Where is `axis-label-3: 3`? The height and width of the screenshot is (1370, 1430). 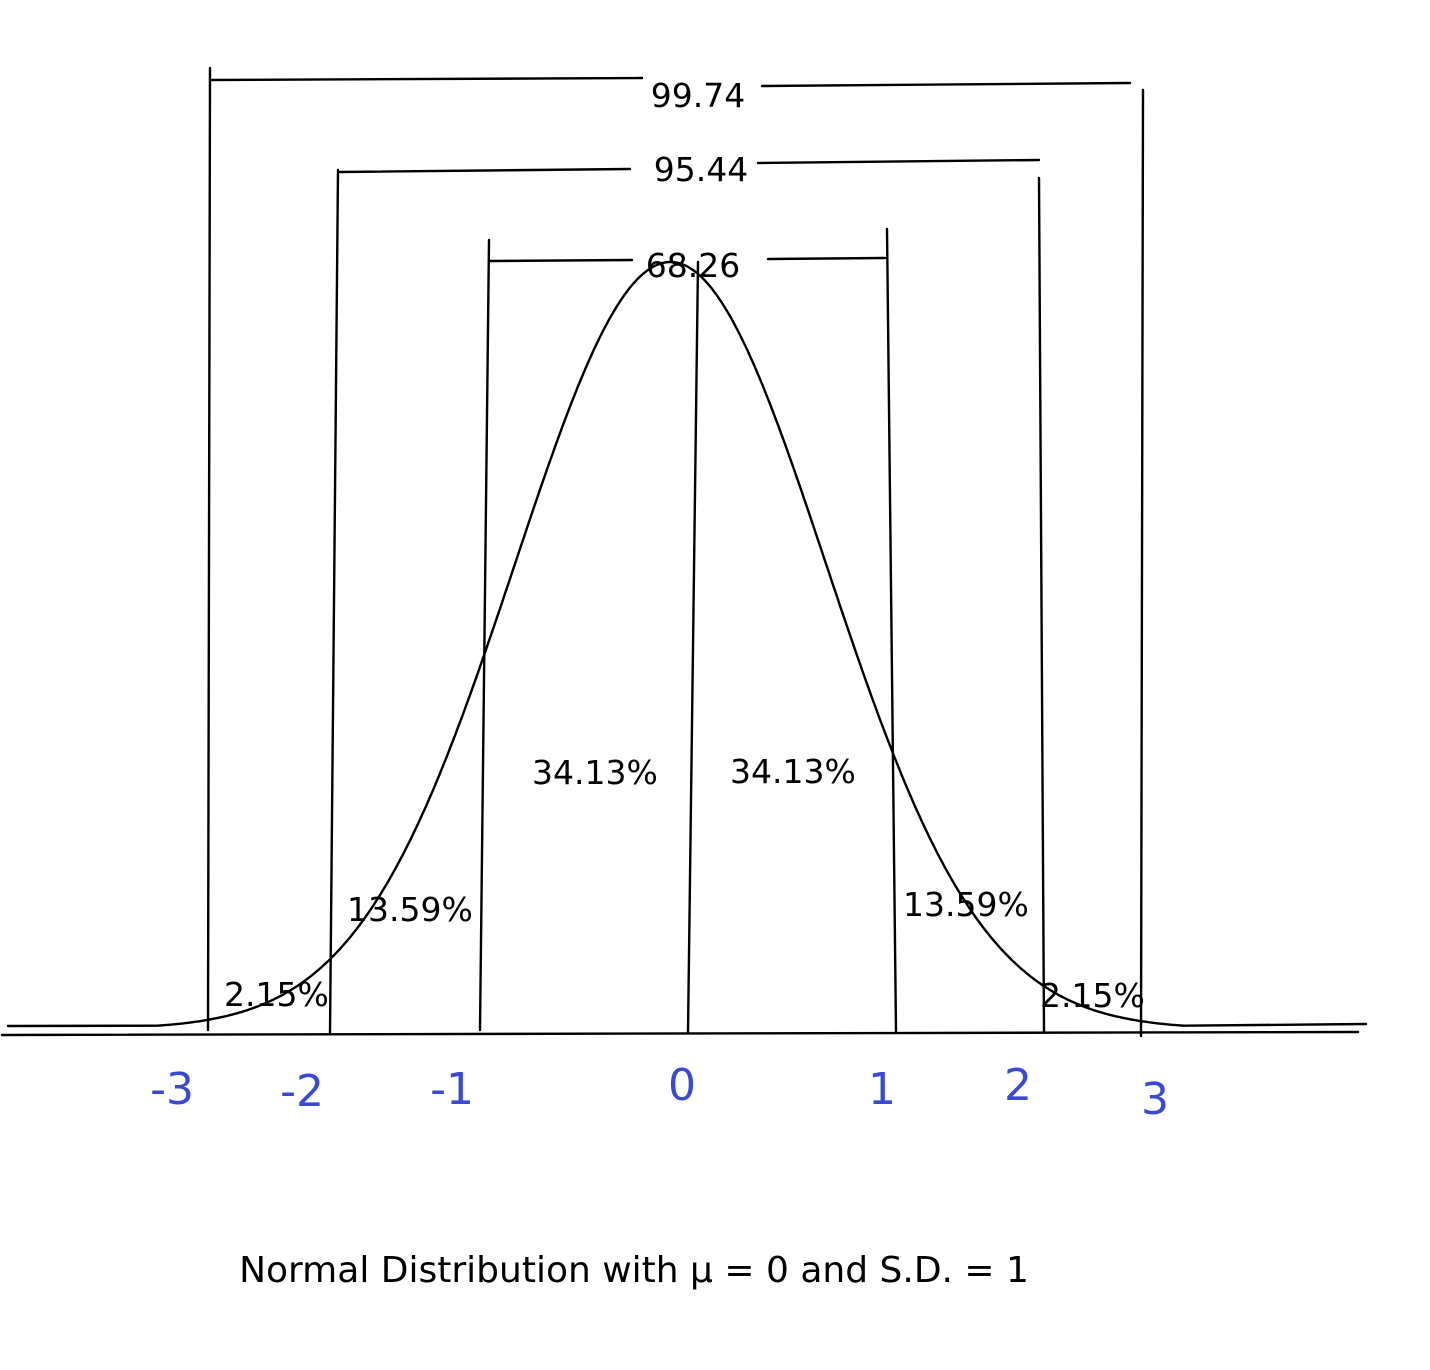 axis-label-3: 3 is located at coordinates (1155, 1099).